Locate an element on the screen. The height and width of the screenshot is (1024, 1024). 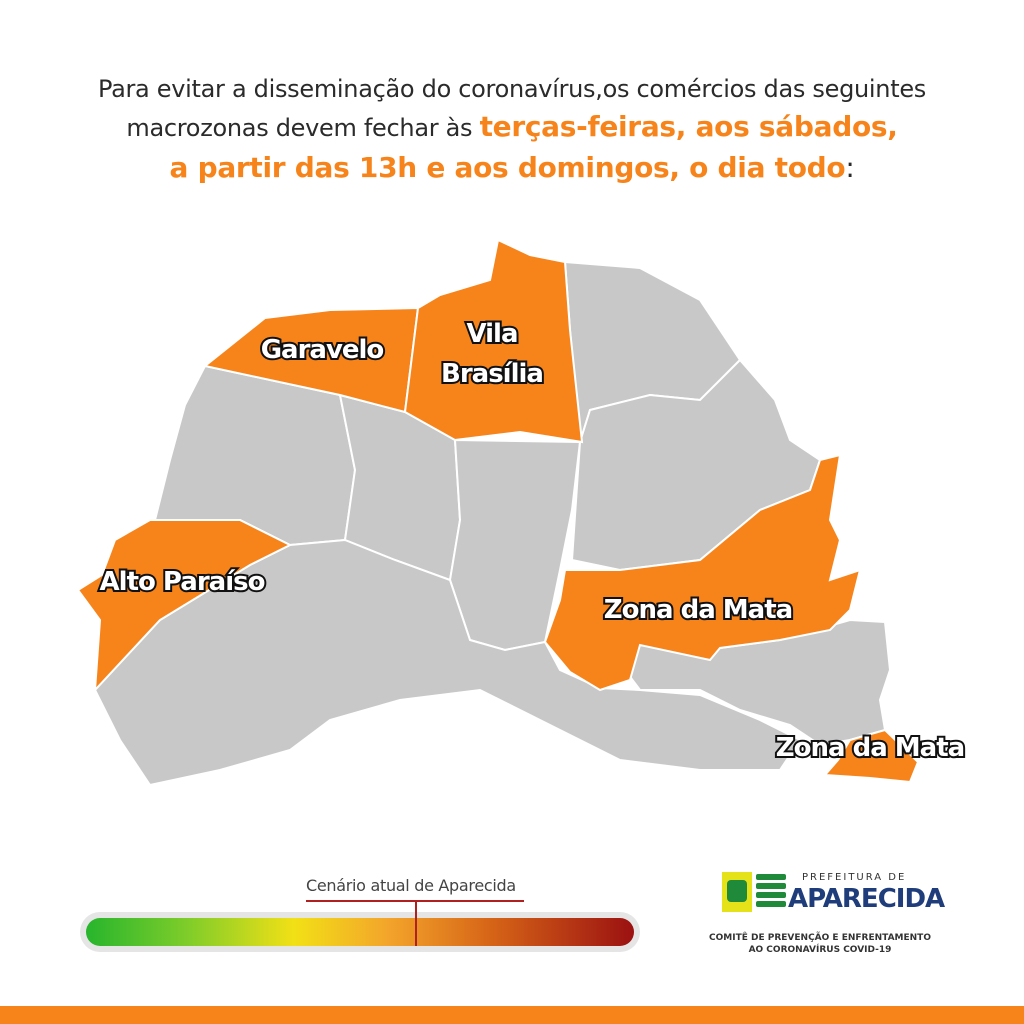
risk-scale-bar is located at coordinates (360, 932).